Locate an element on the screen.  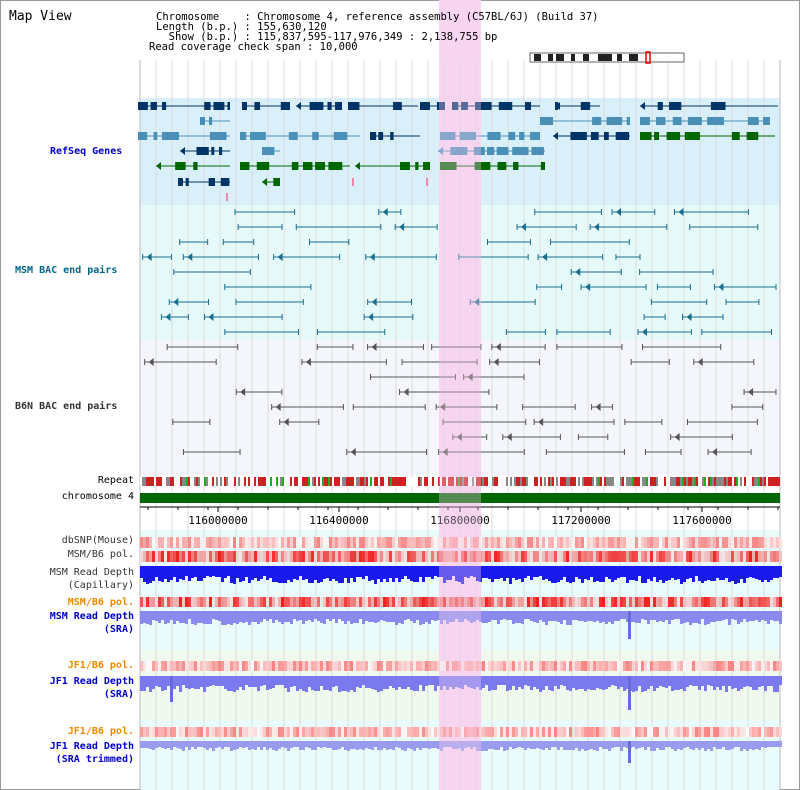
track-label-jf1-b6-pol-1: JF1/B6 pol. is located at coordinates (100, 665).